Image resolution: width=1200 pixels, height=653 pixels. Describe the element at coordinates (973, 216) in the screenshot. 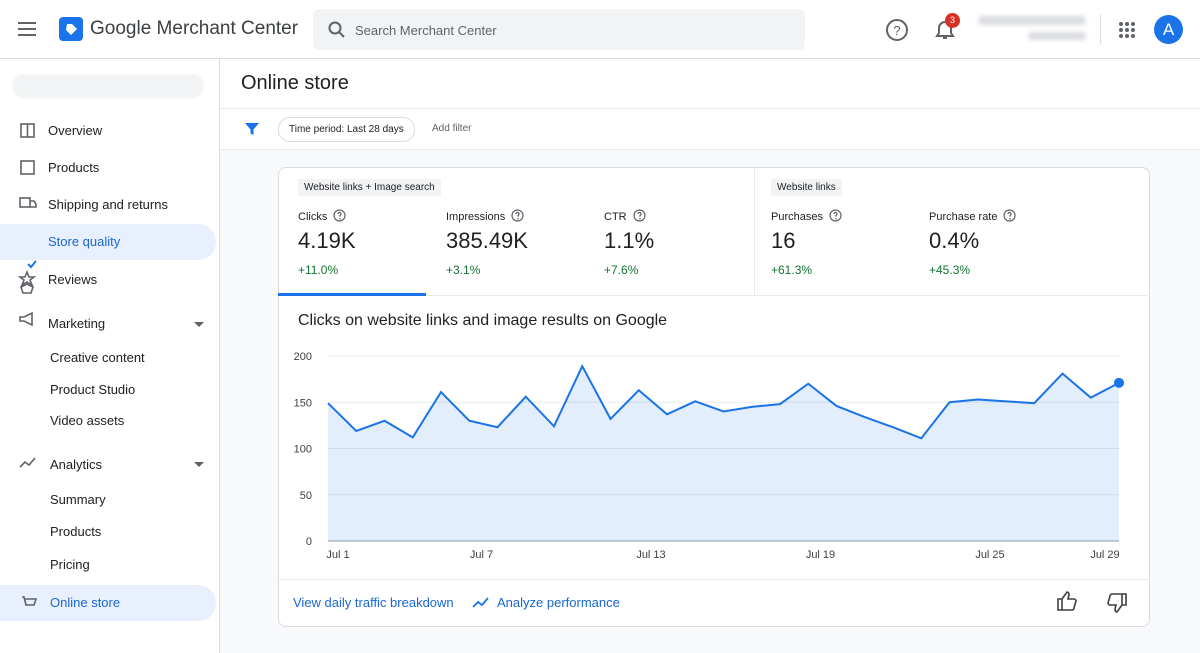

I see `metric-name: Purchase rate` at that location.